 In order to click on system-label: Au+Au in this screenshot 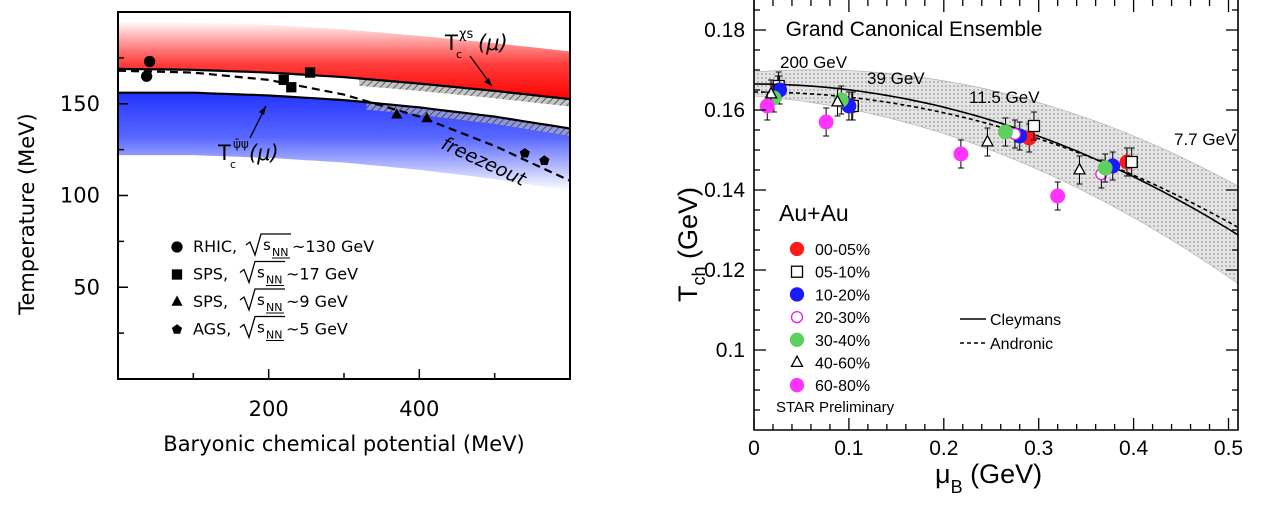, I will do `click(814, 213)`.